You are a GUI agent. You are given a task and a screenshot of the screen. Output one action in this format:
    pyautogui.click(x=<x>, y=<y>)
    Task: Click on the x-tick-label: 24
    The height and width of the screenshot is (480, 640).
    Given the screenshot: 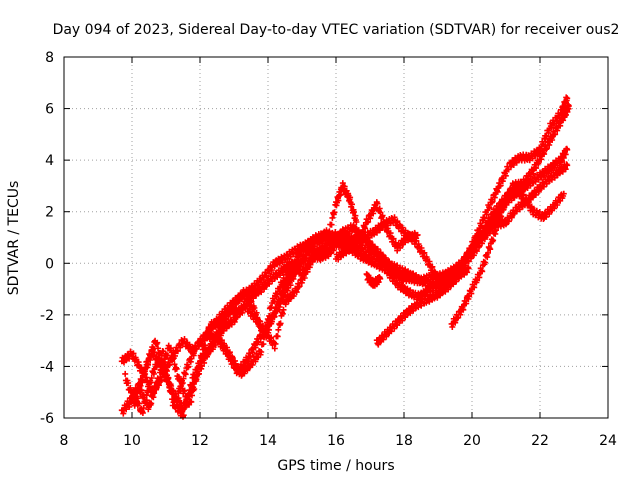 What is the action you would take?
    pyautogui.click(x=608, y=441)
    